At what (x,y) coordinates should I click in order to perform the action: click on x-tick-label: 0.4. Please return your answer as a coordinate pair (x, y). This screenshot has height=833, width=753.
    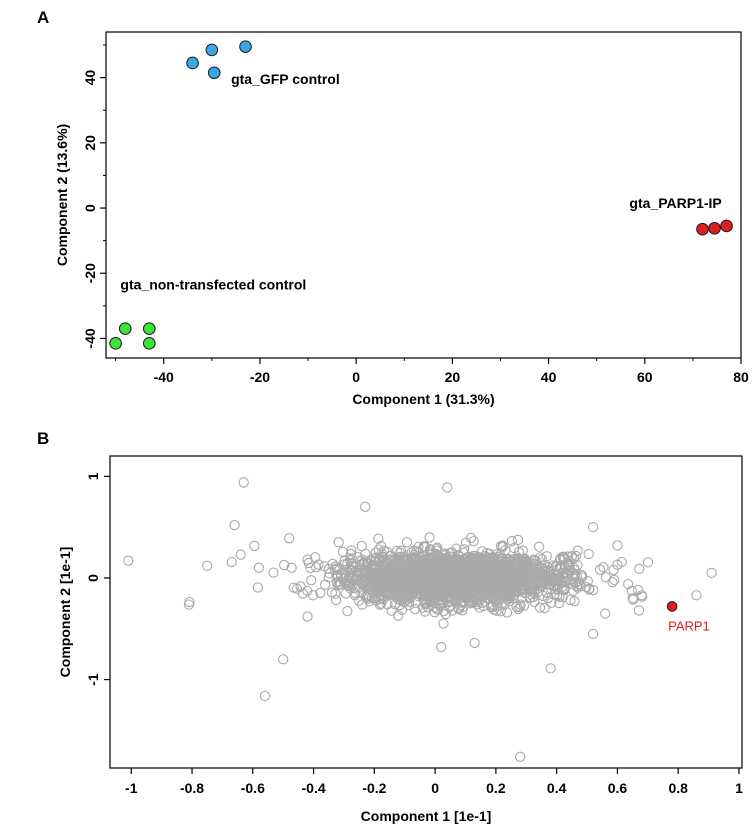
    Looking at the image, I should click on (557, 788).